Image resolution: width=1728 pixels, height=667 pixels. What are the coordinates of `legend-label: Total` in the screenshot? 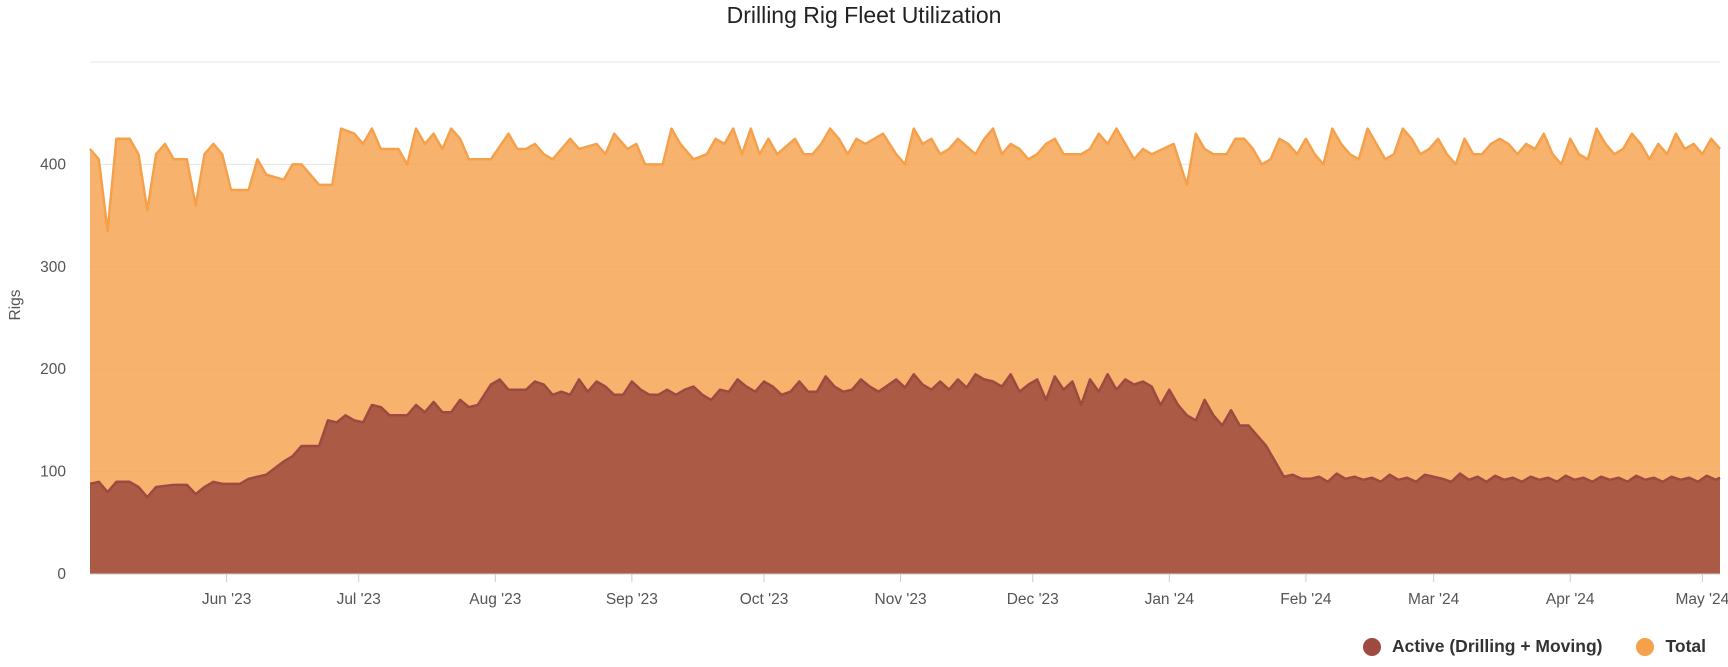 It's located at (1685, 646).